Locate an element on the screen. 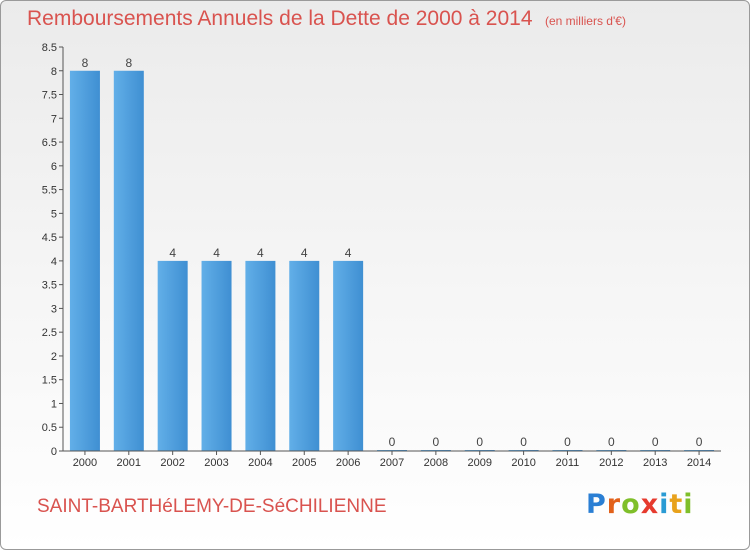 The height and width of the screenshot is (550, 750). proxiti-logo: Proxiti is located at coordinates (640, 504).